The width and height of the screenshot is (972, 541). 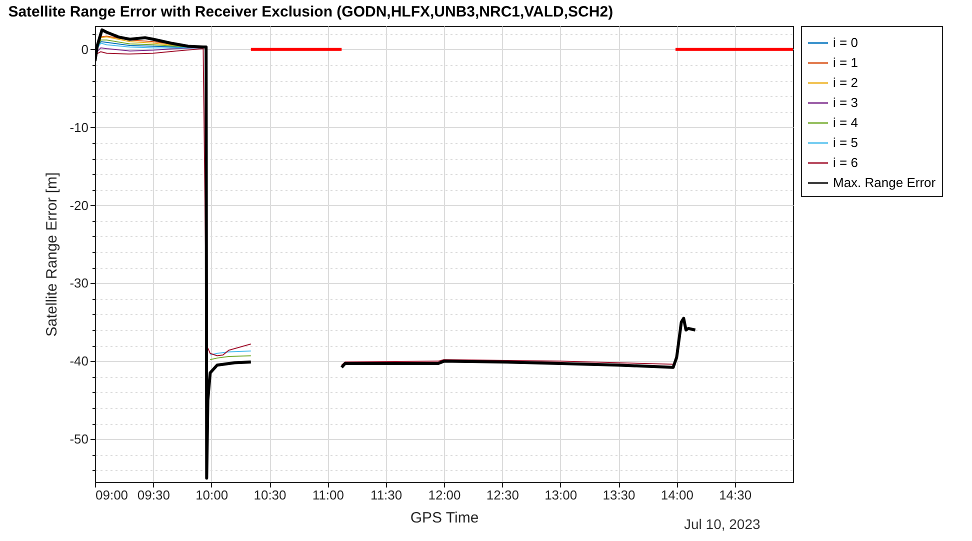 I want to click on legend-label: i = 4, so click(x=845, y=122).